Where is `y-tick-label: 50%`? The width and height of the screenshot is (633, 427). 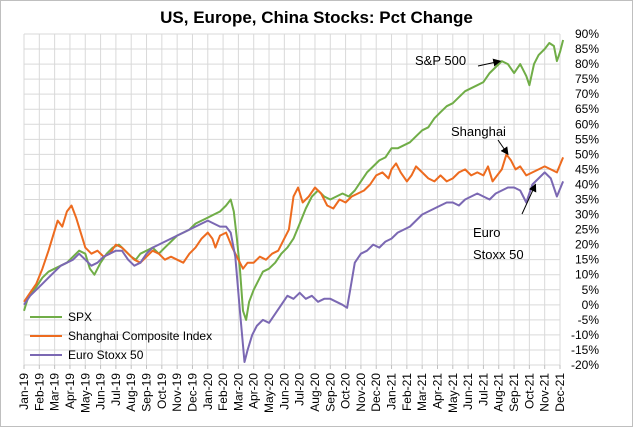 y-tick-label: 50% is located at coordinates (587, 154).